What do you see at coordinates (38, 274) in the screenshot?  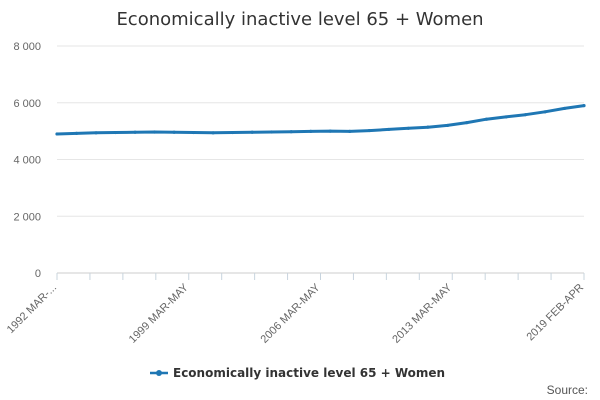 I see `y-tick-label: 0` at bounding box center [38, 274].